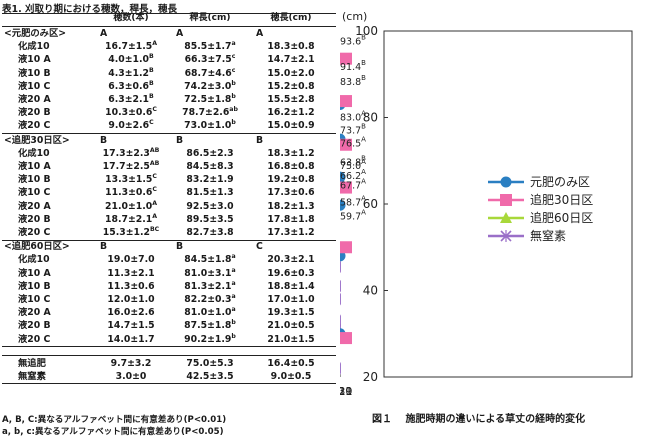 Image resolution: width=657 pixels, height=437 pixels. Describe the element at coordinates (131, 376) in the screenshot. I see `row-value-text: 3.0±0` at that location.